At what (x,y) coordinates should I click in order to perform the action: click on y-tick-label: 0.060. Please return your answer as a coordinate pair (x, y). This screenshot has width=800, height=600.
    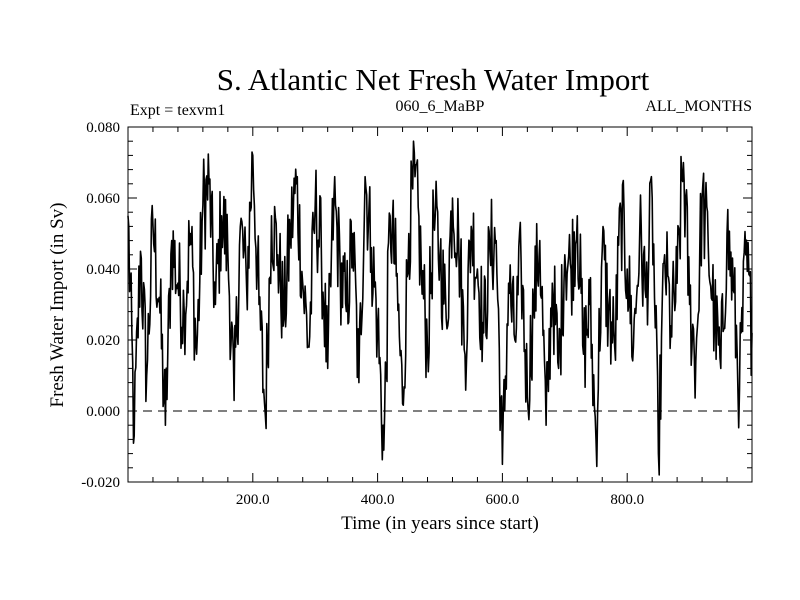
    Looking at the image, I should click on (103, 199).